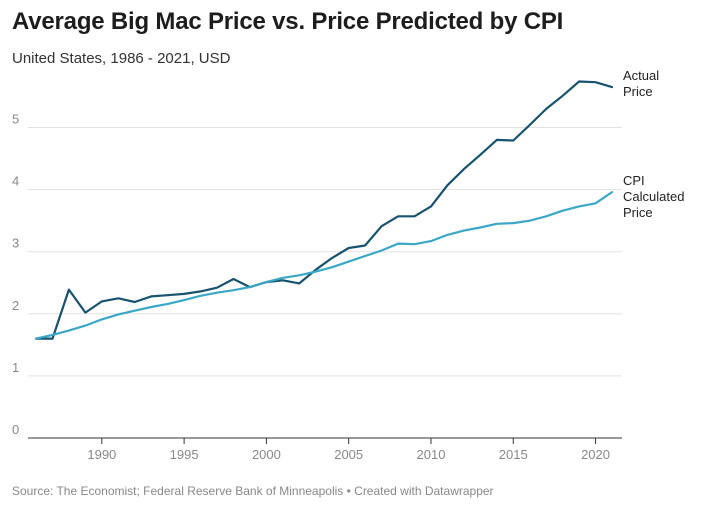 The image size is (711, 511). Describe the element at coordinates (15, 243) in the screenshot. I see `y-tick-label: 3` at that location.